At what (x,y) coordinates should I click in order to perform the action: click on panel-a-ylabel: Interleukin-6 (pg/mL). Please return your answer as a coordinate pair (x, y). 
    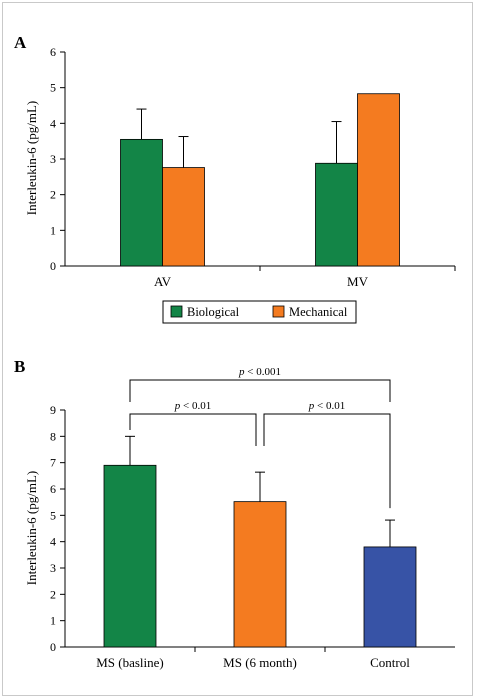
    Looking at the image, I should click on (31, 158).